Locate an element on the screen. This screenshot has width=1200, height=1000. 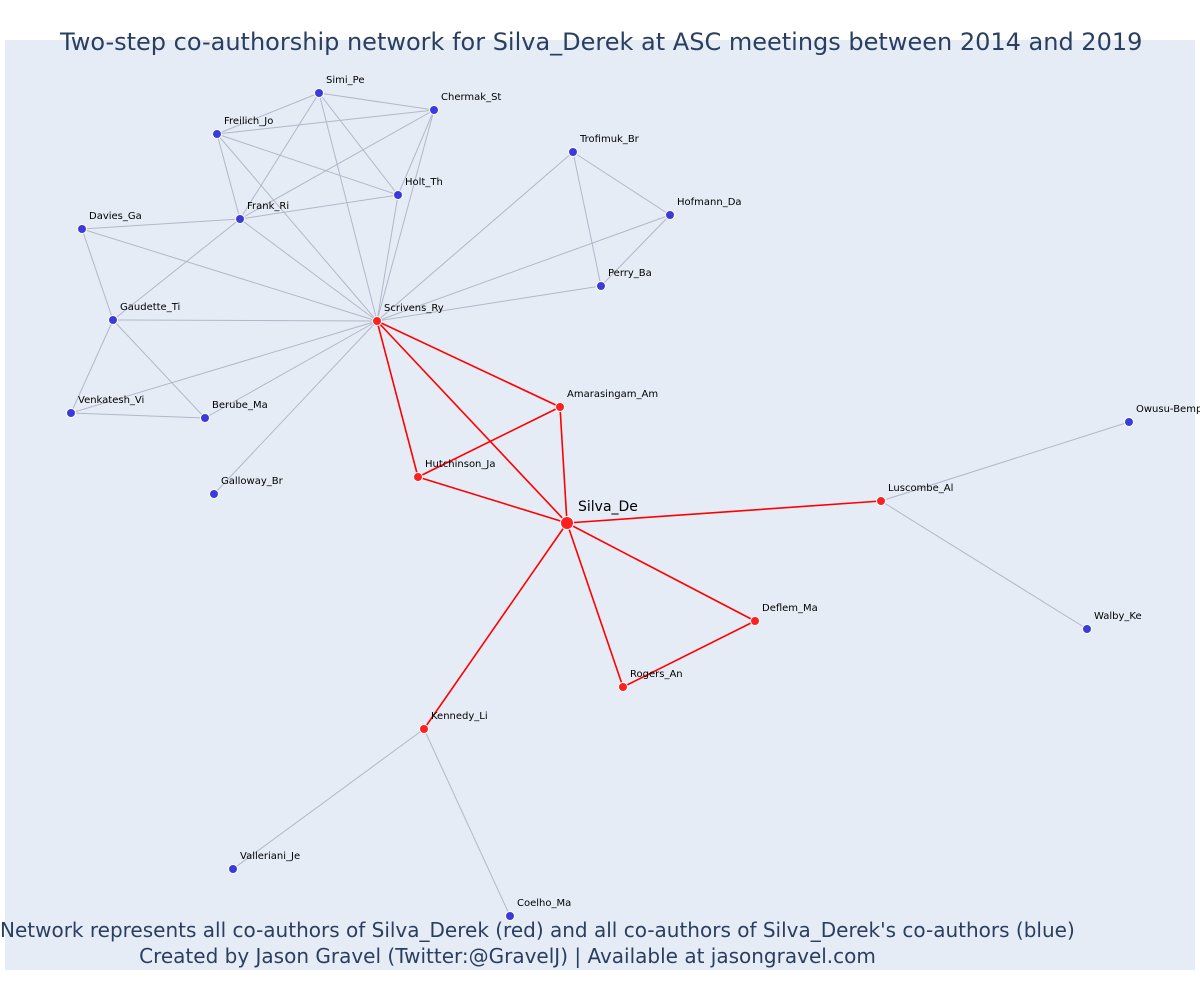
node-Kennedy_Li is located at coordinates (424, 729).